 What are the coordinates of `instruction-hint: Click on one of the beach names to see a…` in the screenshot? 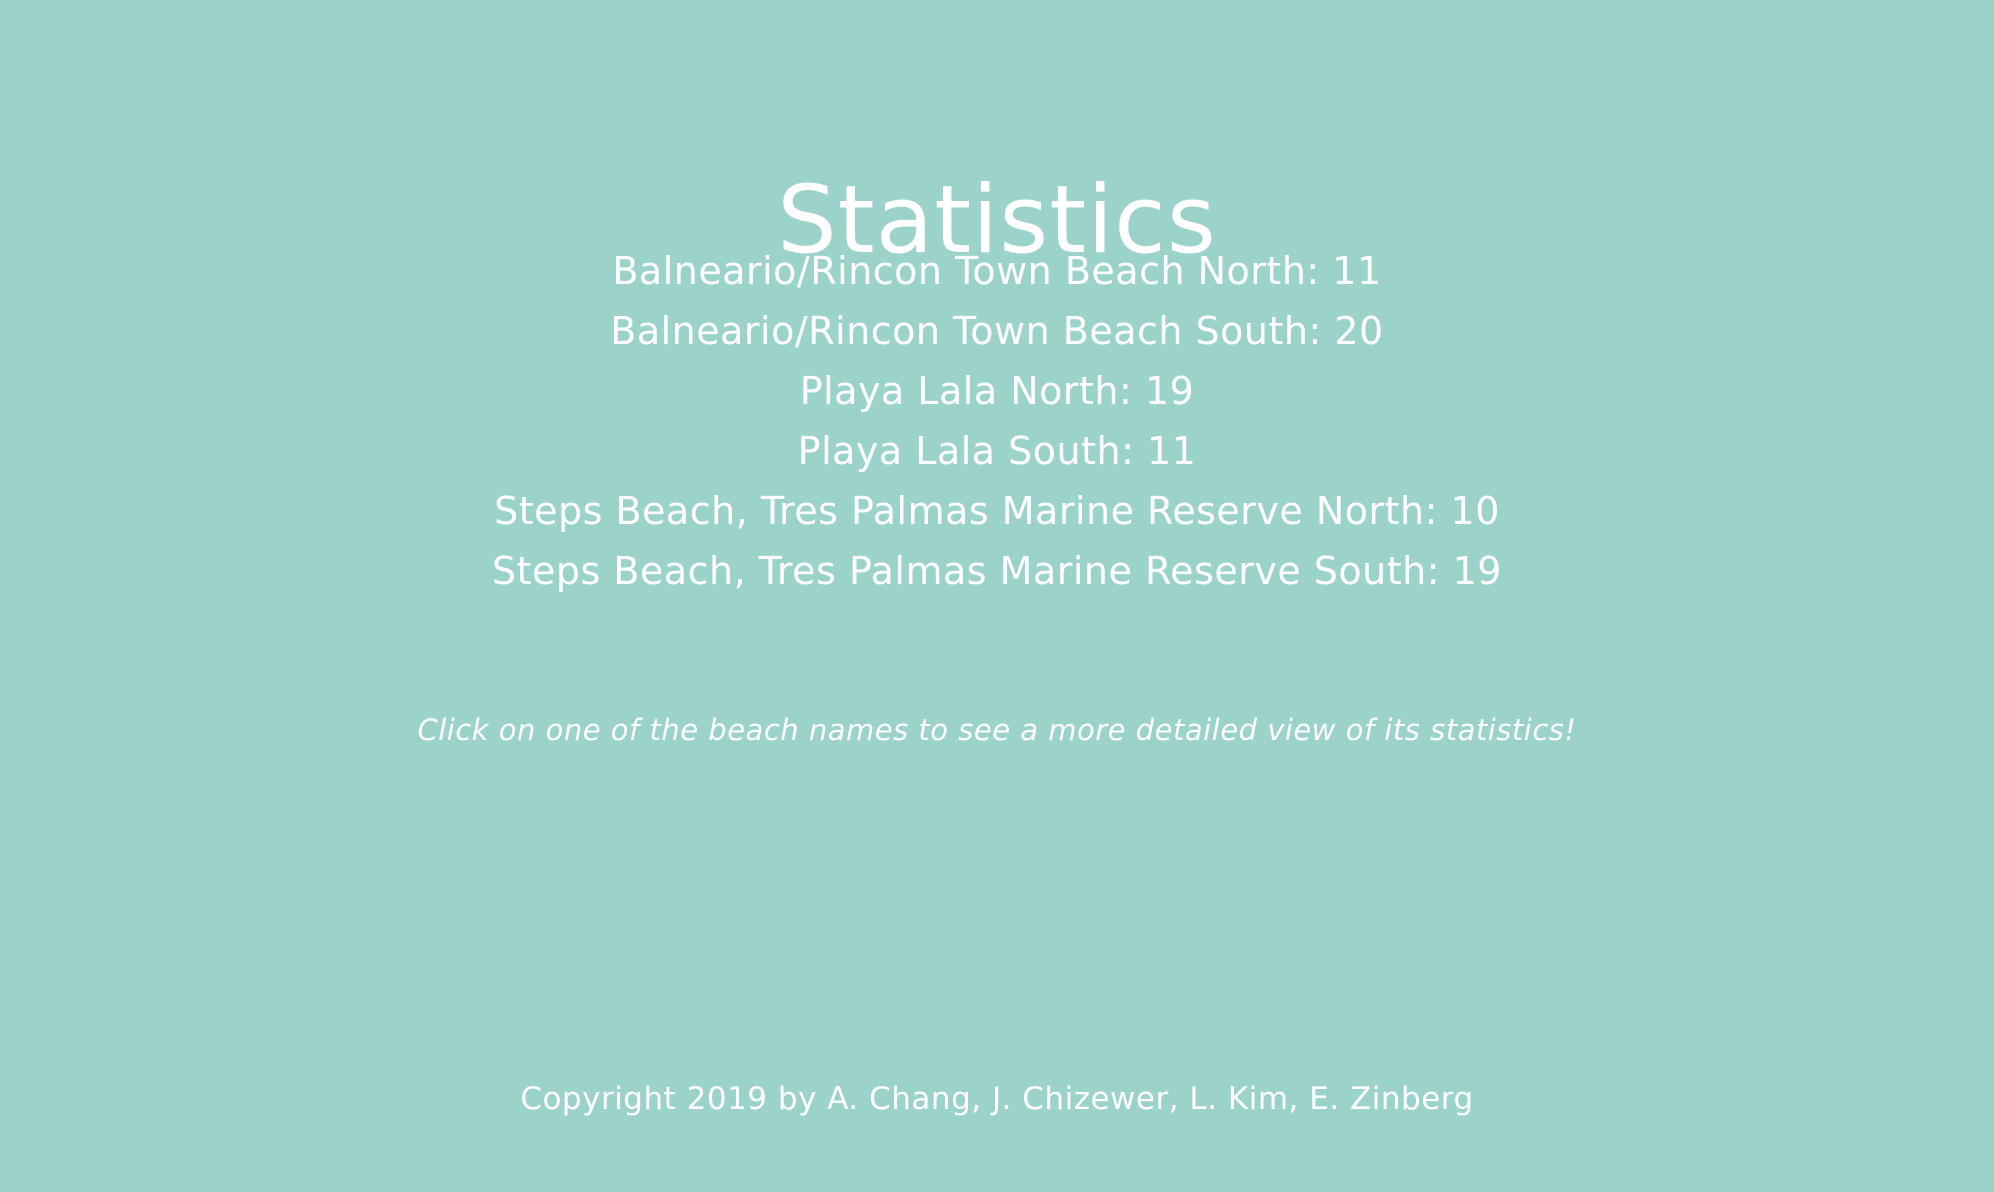 It's located at (997, 730).